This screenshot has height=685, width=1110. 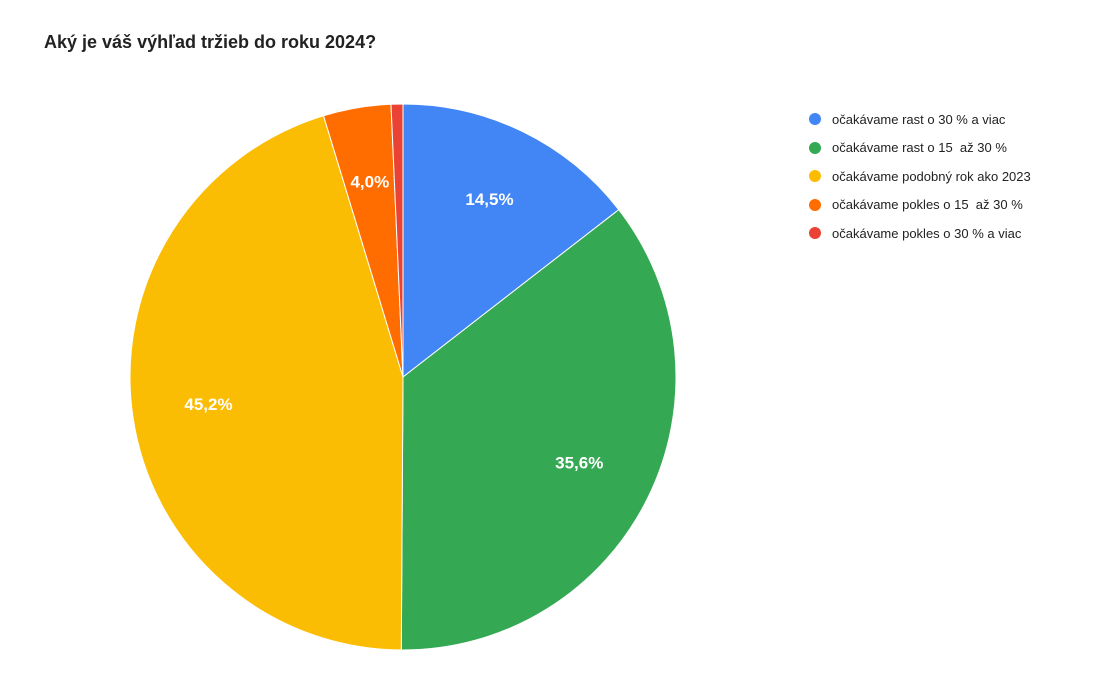 I want to click on legend-item-2: očakávame rast o 15 až 30 %, so click(x=920, y=148).